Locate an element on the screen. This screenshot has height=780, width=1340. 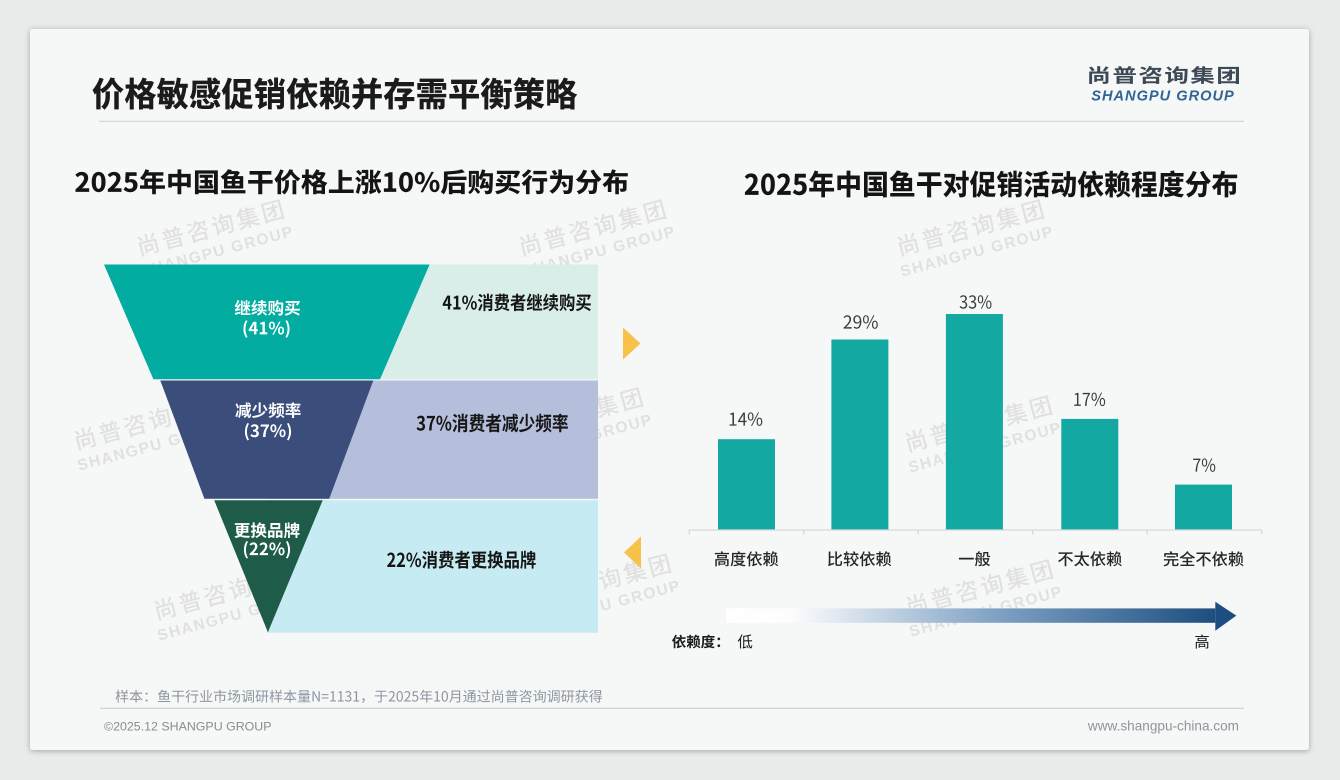
svg-text: SHANGPU GROUP is located at coordinates (1163, 97).